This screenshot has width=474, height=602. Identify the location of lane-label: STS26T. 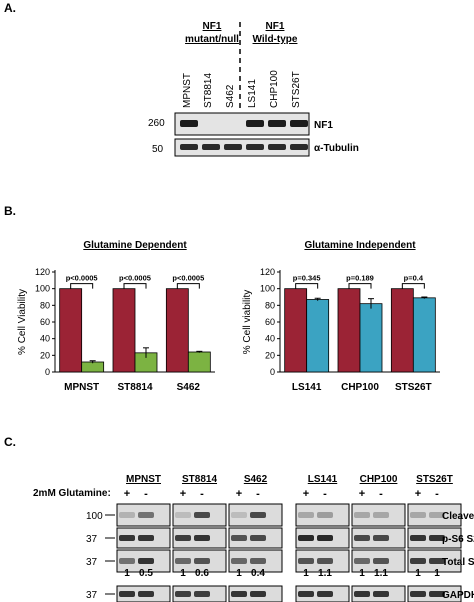
(296, 89).